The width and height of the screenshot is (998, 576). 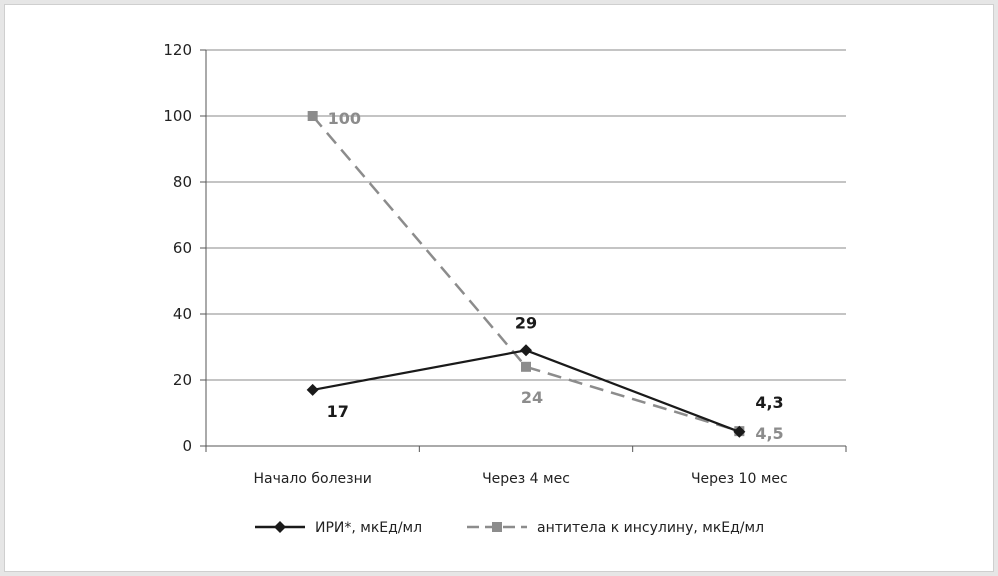 I want to click on y-tick-labels: 0 20 40 60 80 100 120, so click(x=177, y=248).